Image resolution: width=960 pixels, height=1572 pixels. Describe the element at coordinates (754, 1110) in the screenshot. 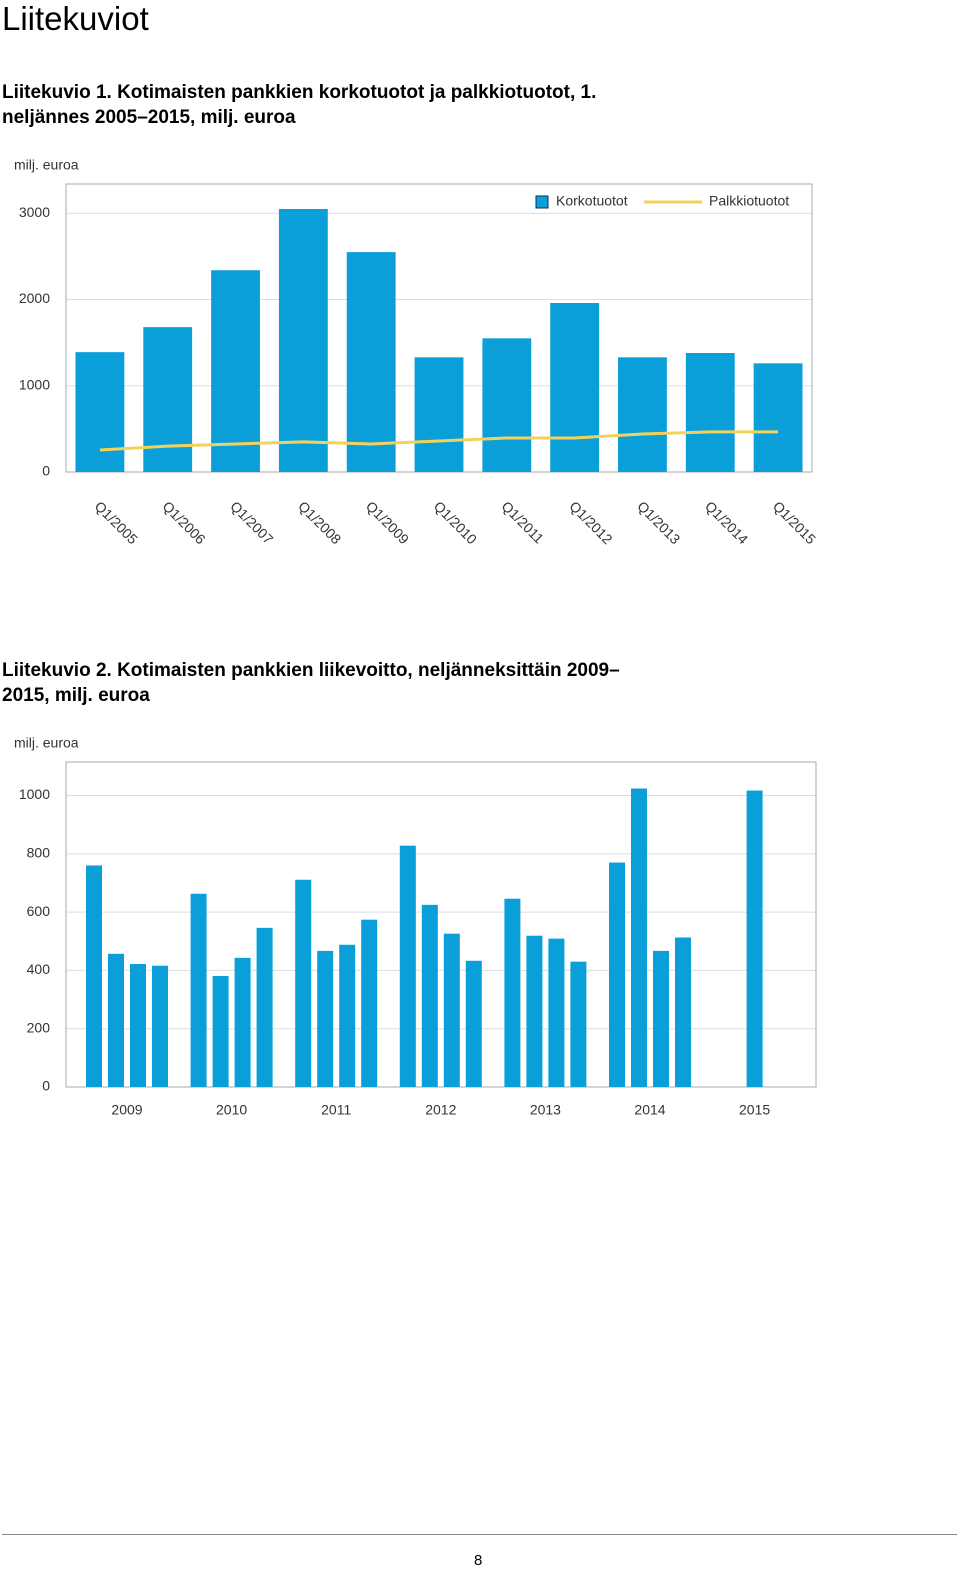

I see `x-tick-label: 2015` at that location.